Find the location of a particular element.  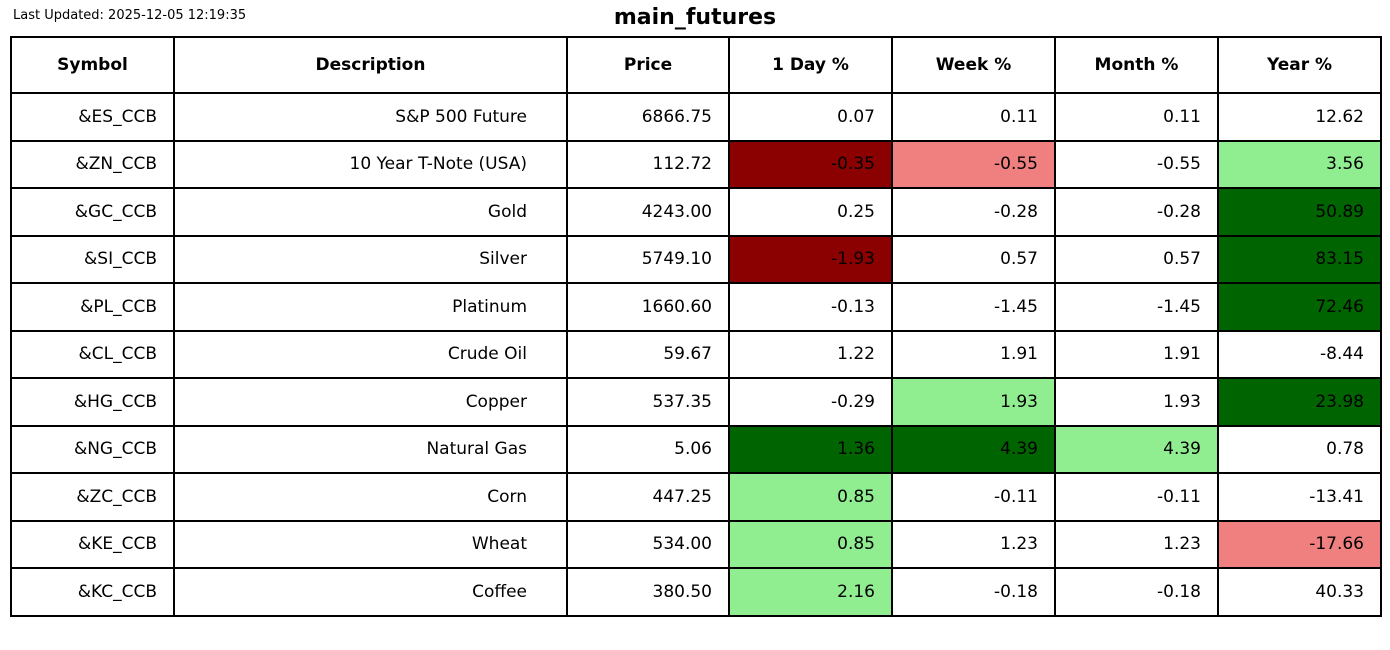

year-pct-cell: -8.44 is located at coordinates (1299, 354).